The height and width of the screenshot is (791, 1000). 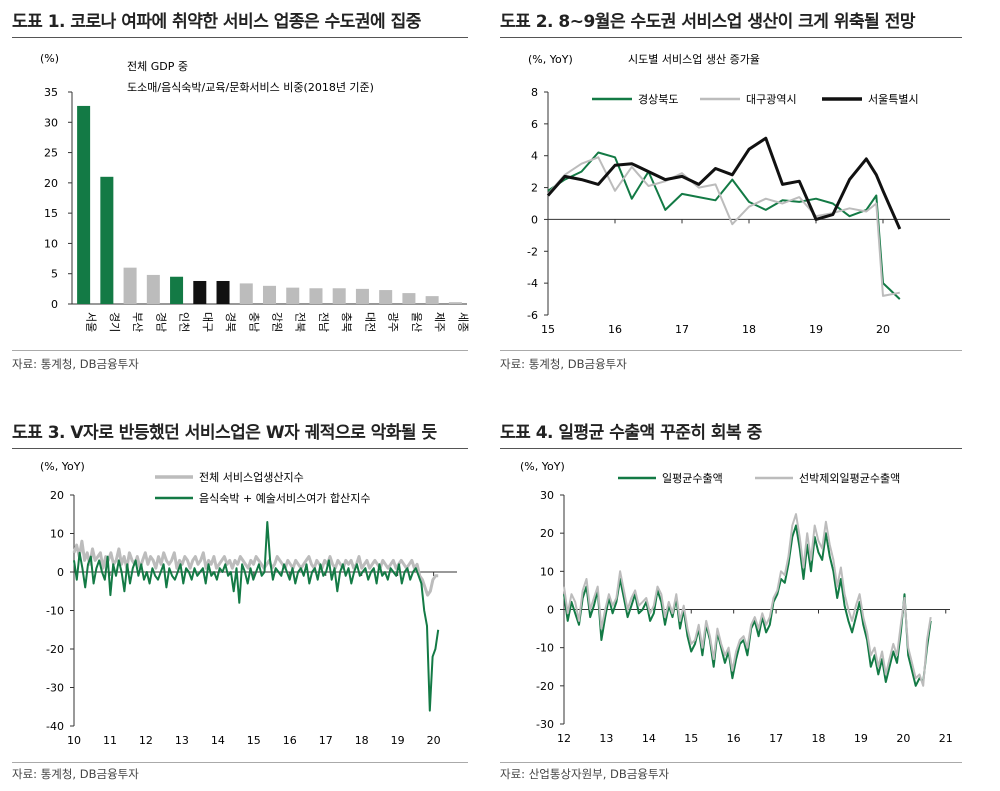 What do you see at coordinates (861, 738) in the screenshot?
I see `chart-4-xtick-label: 19` at bounding box center [861, 738].